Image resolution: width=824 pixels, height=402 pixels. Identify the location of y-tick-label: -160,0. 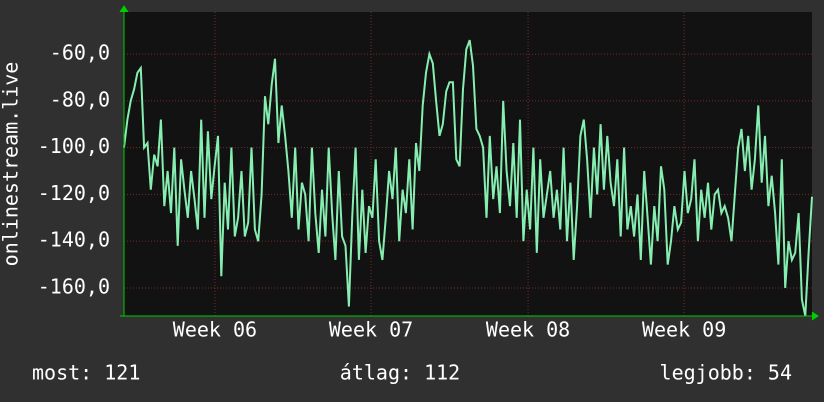
(74, 286).